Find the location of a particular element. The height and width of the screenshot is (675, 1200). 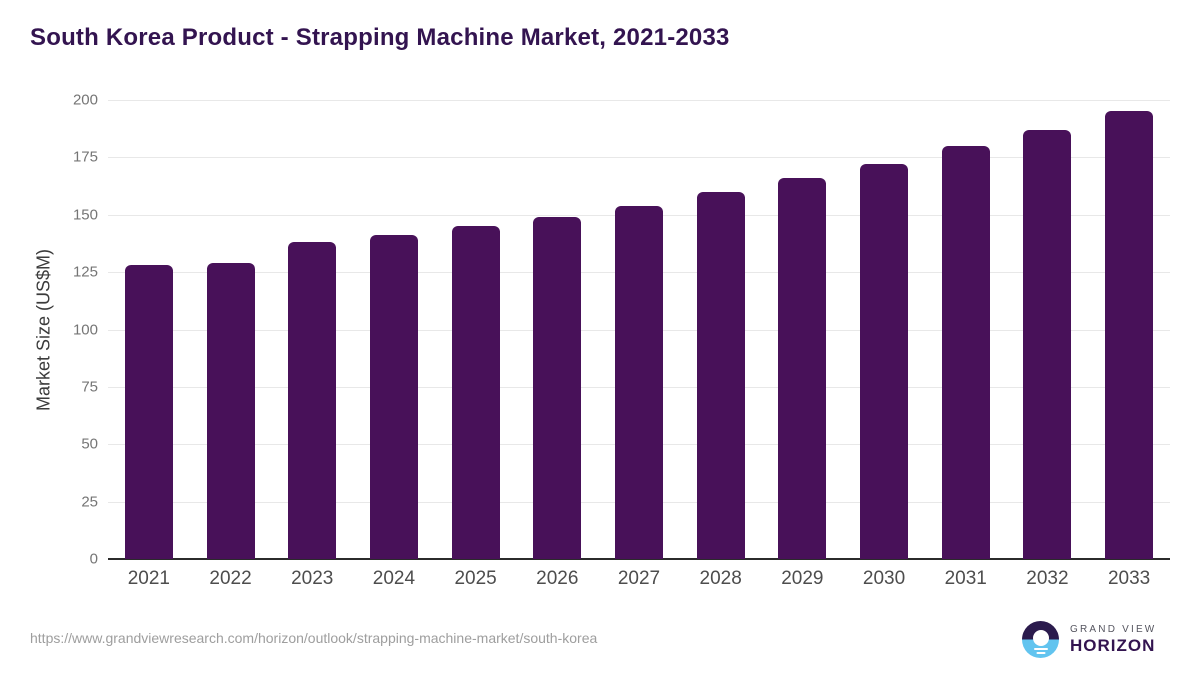

x-tick-label: 2021 is located at coordinates (148, 578).